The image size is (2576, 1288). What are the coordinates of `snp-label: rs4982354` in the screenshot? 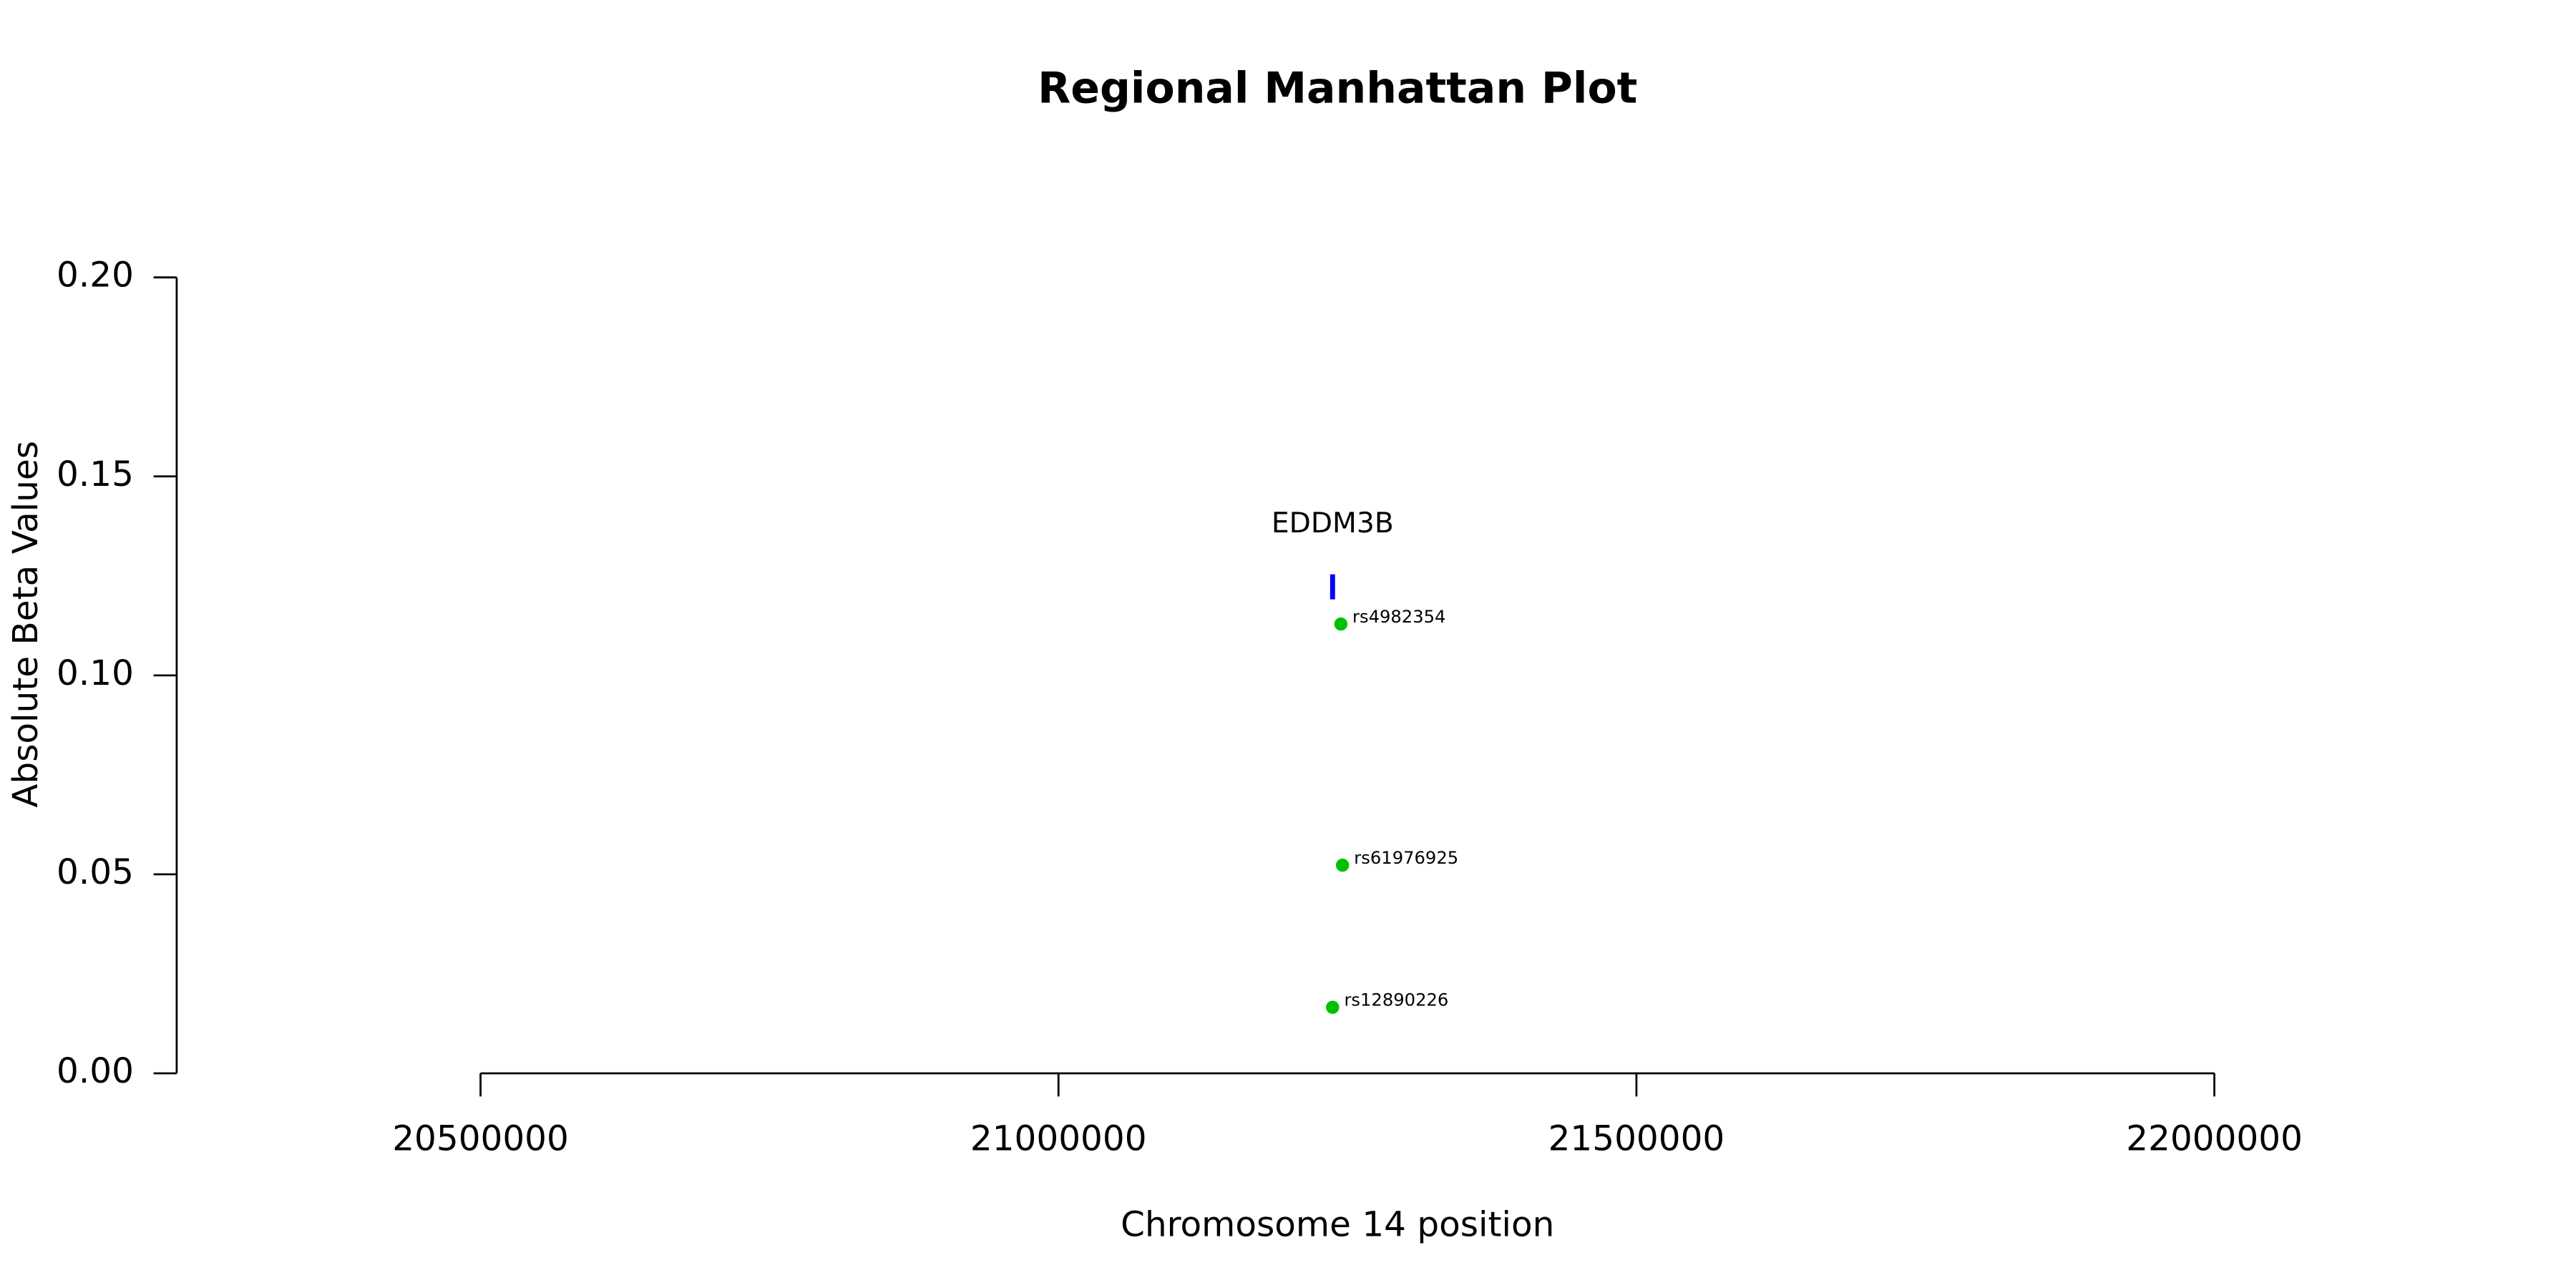 It's located at (1398, 617).